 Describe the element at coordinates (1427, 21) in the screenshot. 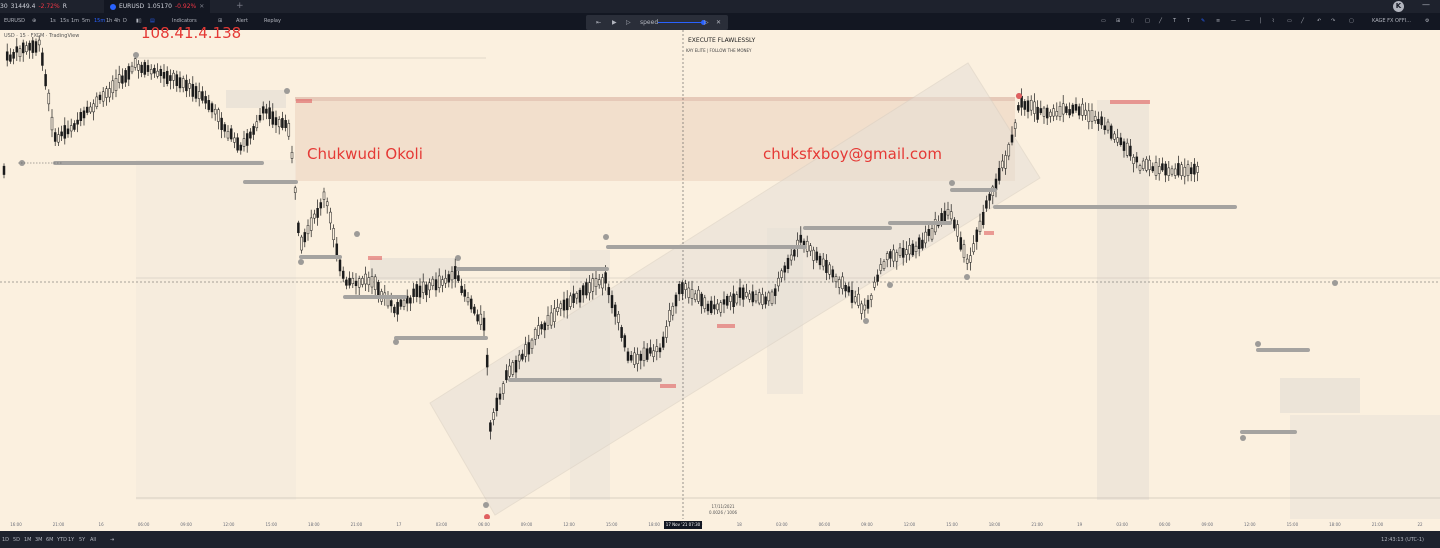

I see `settings-gear-icon: ⚙` at that location.